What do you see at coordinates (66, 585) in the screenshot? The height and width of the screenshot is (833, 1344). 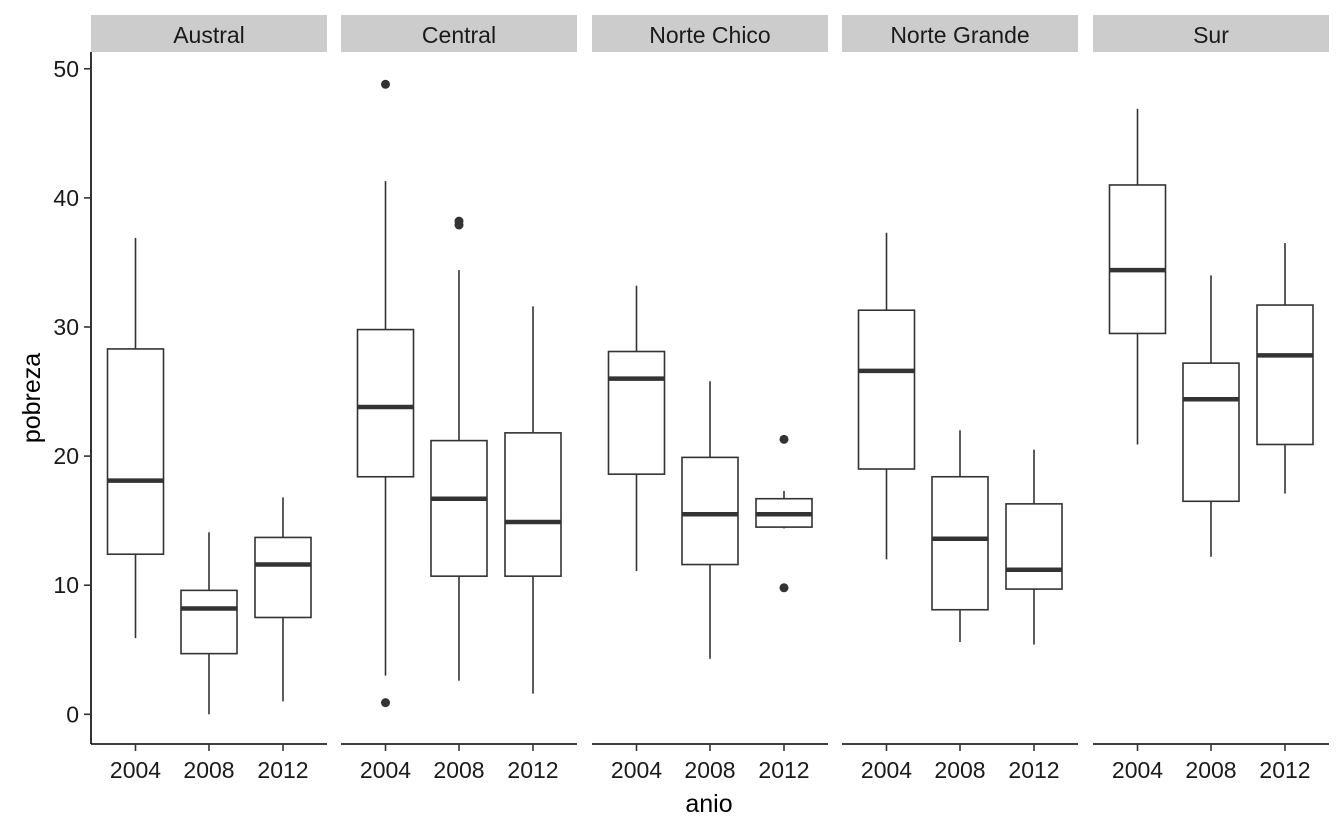 I see `y-tick-label: 10` at bounding box center [66, 585].